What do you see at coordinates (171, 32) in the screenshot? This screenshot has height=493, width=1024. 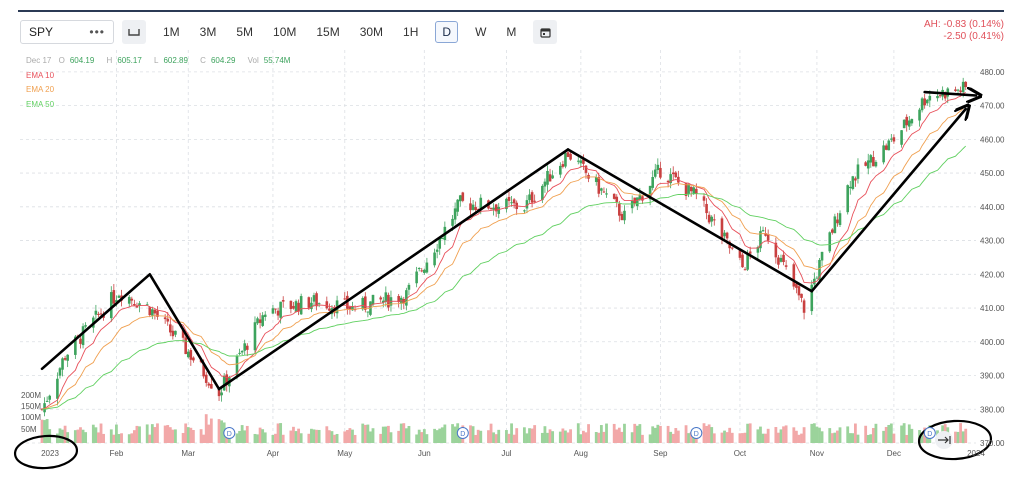 I see `tab-1m: 1M` at bounding box center [171, 32].